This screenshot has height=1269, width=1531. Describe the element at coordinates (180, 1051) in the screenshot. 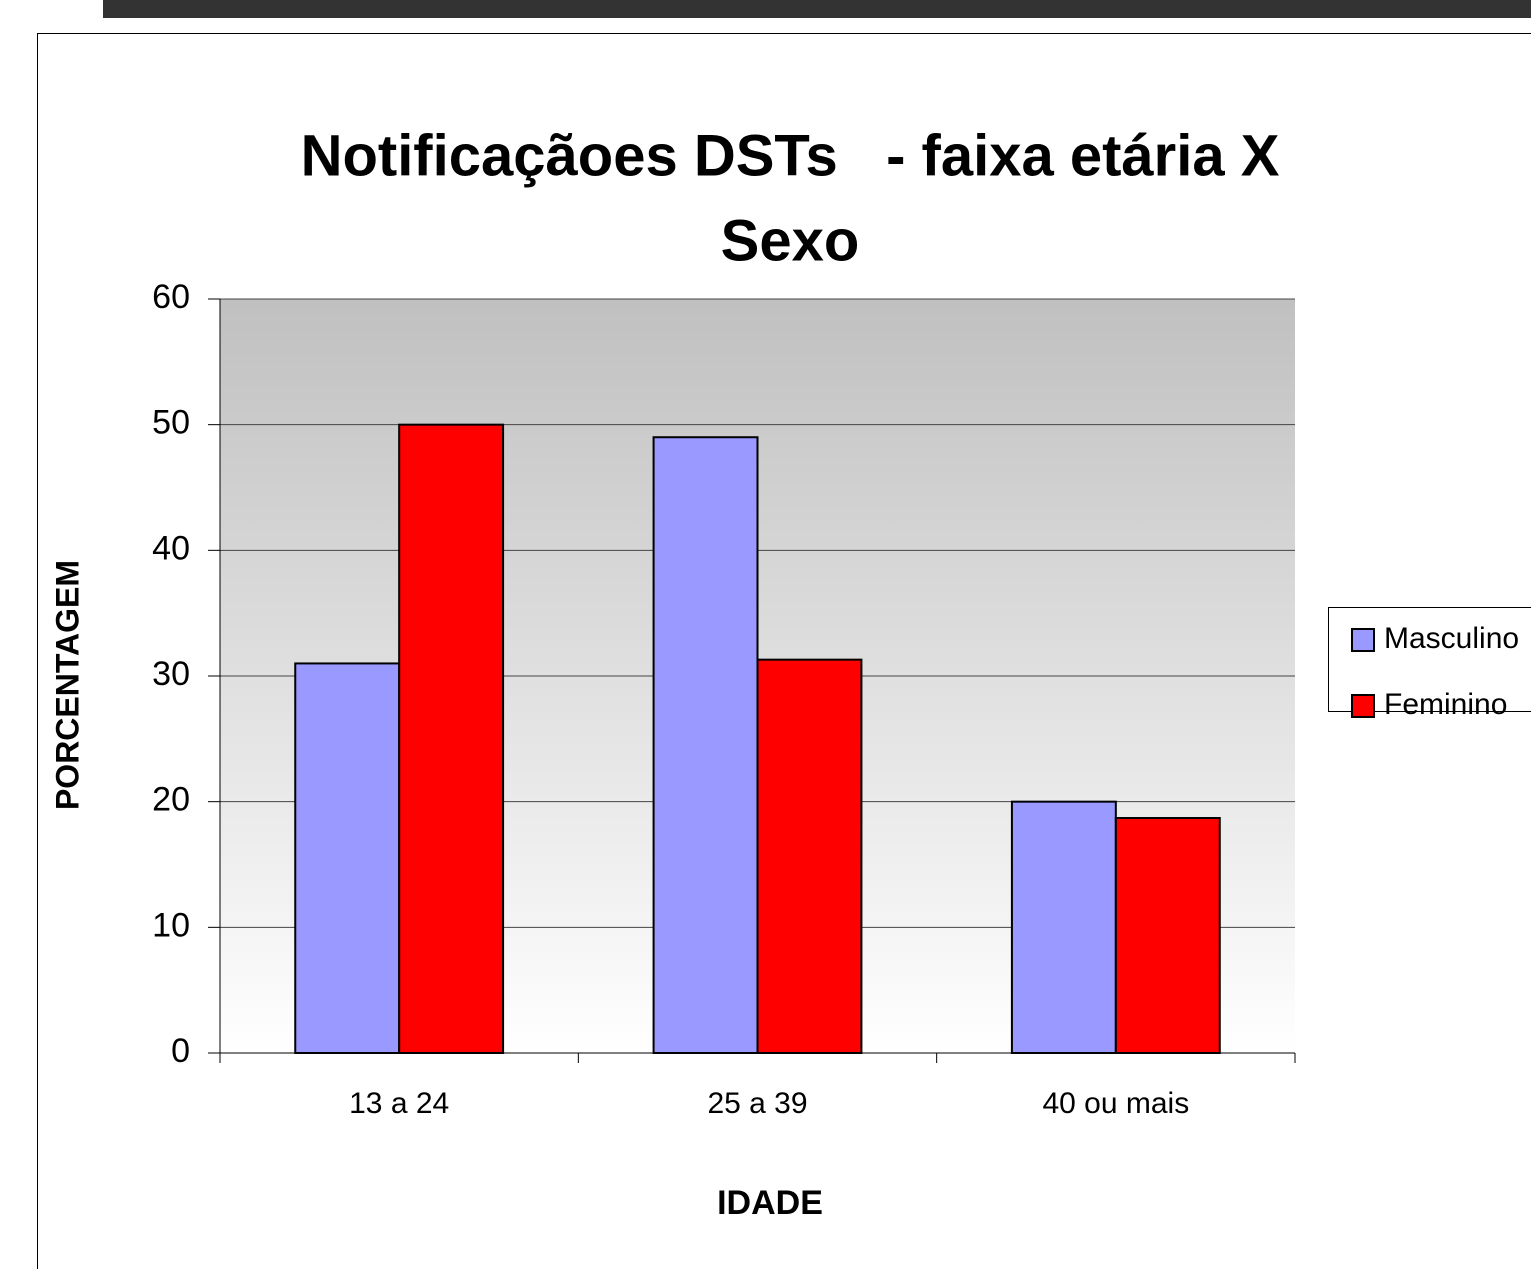

I see `y-tick-label: 0` at that location.